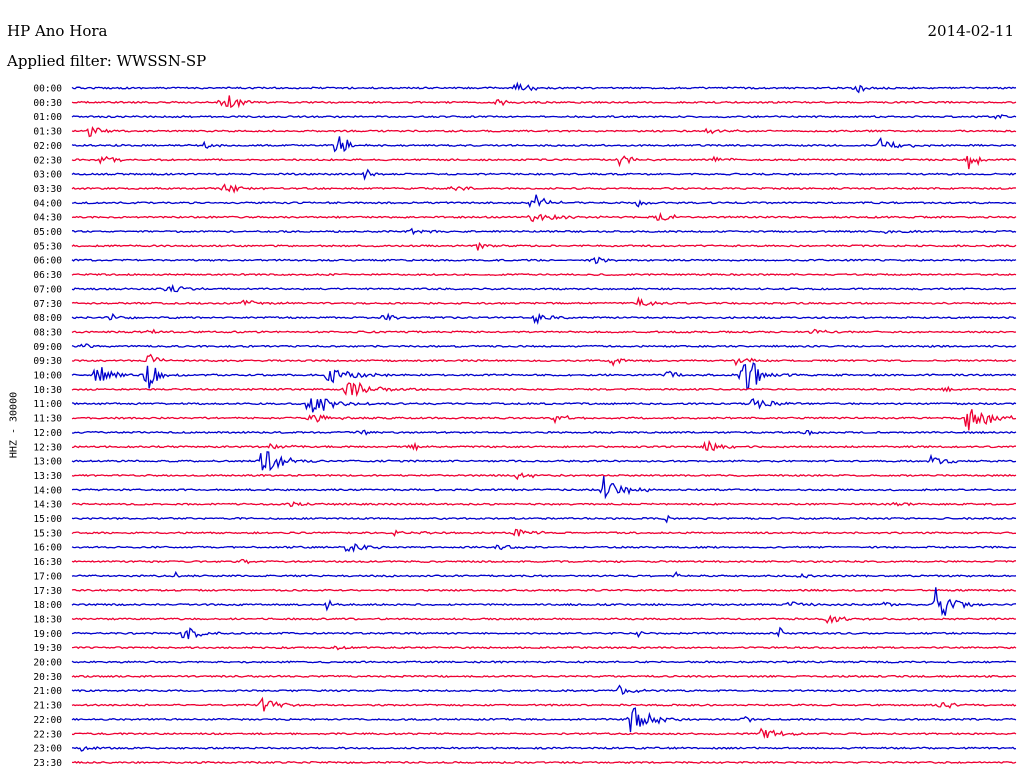 The width and height of the screenshot is (1024, 780). Describe the element at coordinates (47, 605) in the screenshot. I see `time-tick-label: 18:00` at that location.